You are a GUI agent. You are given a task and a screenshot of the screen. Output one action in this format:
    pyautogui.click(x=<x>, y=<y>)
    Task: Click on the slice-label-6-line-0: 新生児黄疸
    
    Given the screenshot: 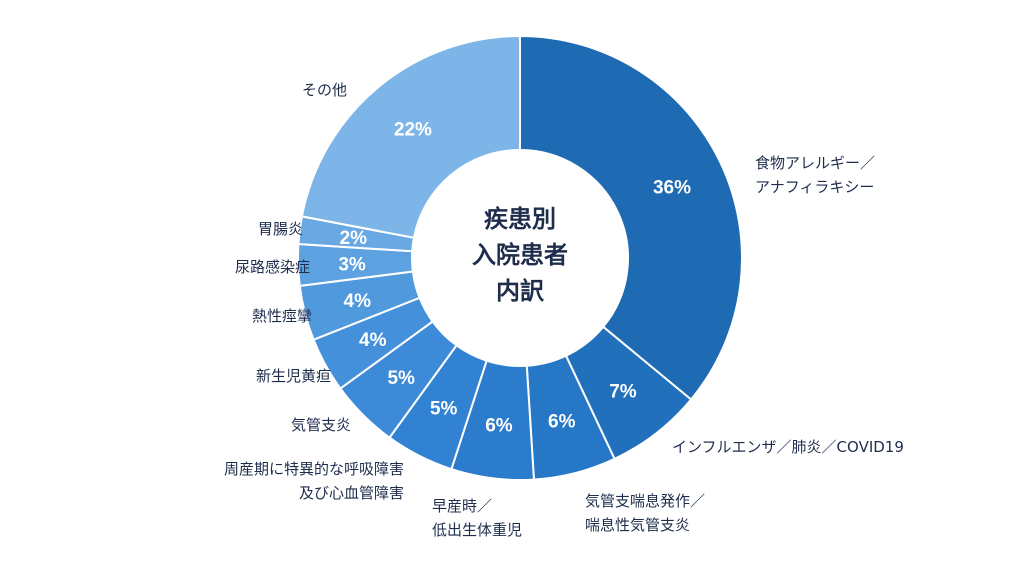 What is the action you would take?
    pyautogui.click(x=293, y=376)
    